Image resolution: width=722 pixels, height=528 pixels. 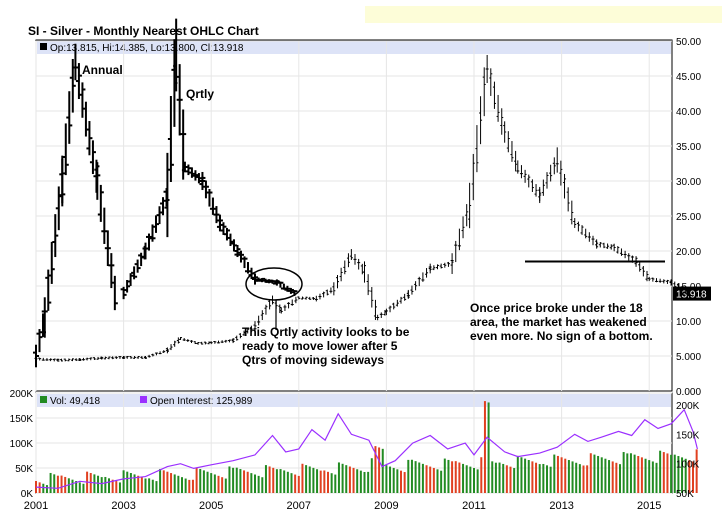 What do you see at coordinates (688, 217) in the screenshot?
I see `price-tick-label: 25.00` at bounding box center [688, 217].